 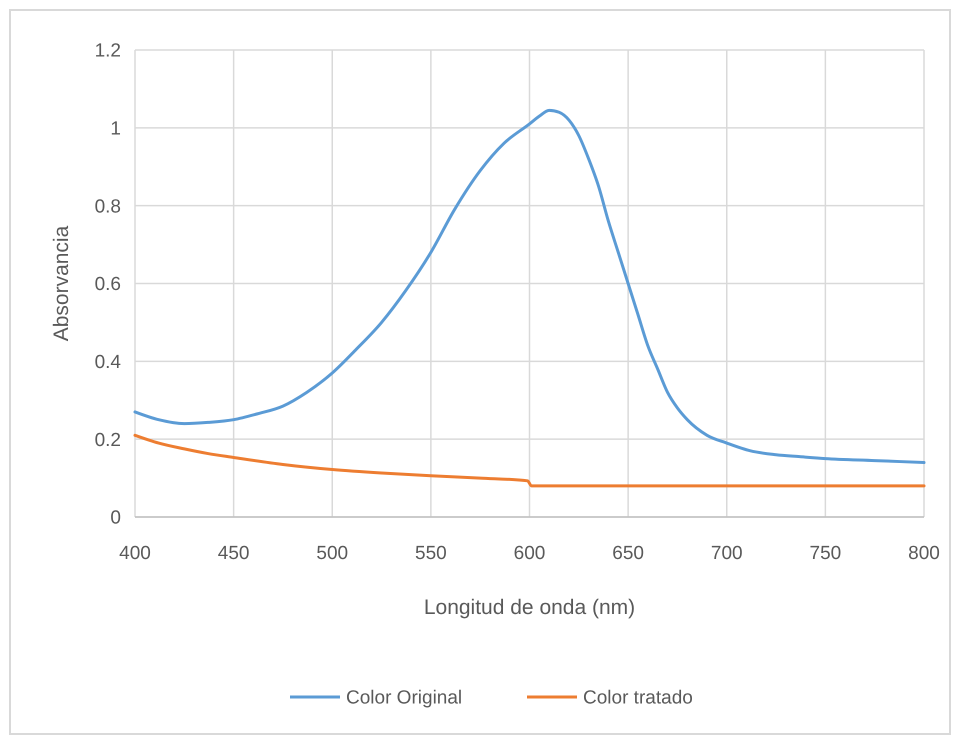 I want to click on x-tick-label: 650, so click(x=628, y=553).